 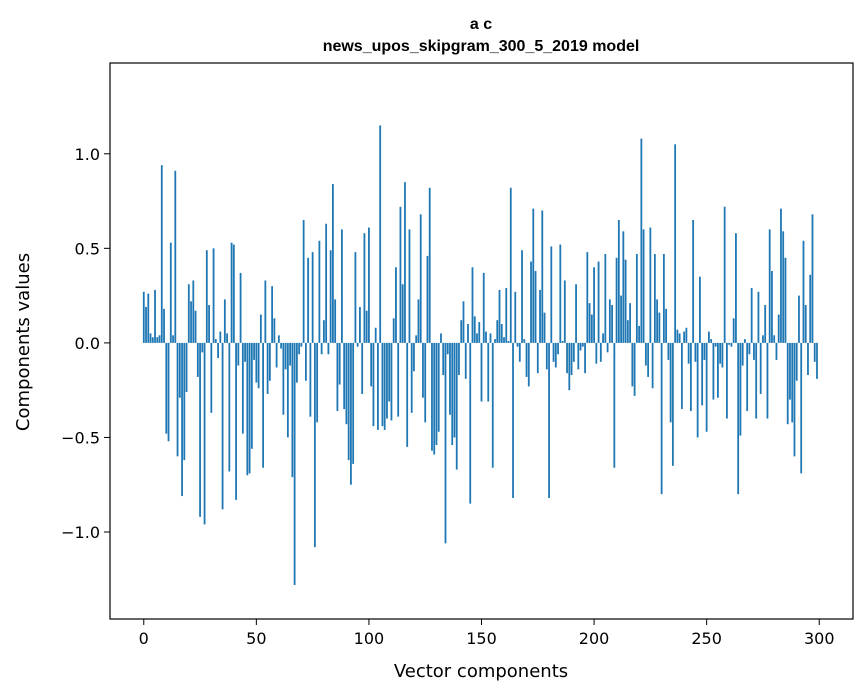 I want to click on x-axis-ticks: 0 50 100 150 200 250 300, so click(x=487, y=633).